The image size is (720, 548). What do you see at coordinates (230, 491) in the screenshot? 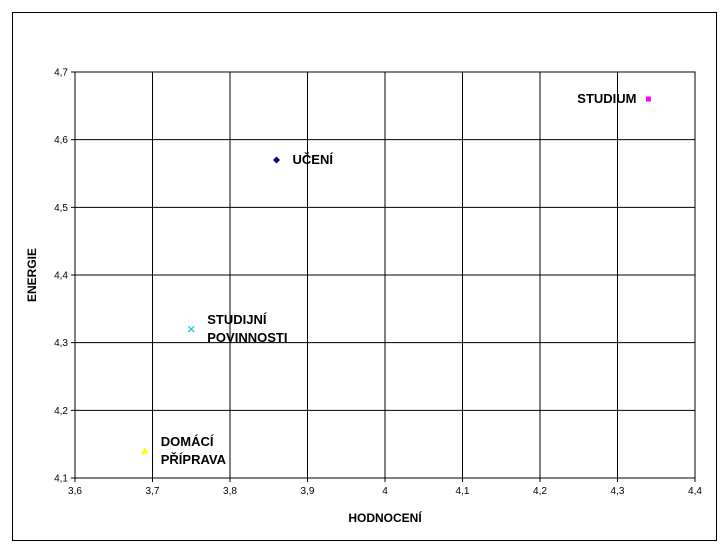
I see `x-tick-label: 3,8` at bounding box center [230, 491].